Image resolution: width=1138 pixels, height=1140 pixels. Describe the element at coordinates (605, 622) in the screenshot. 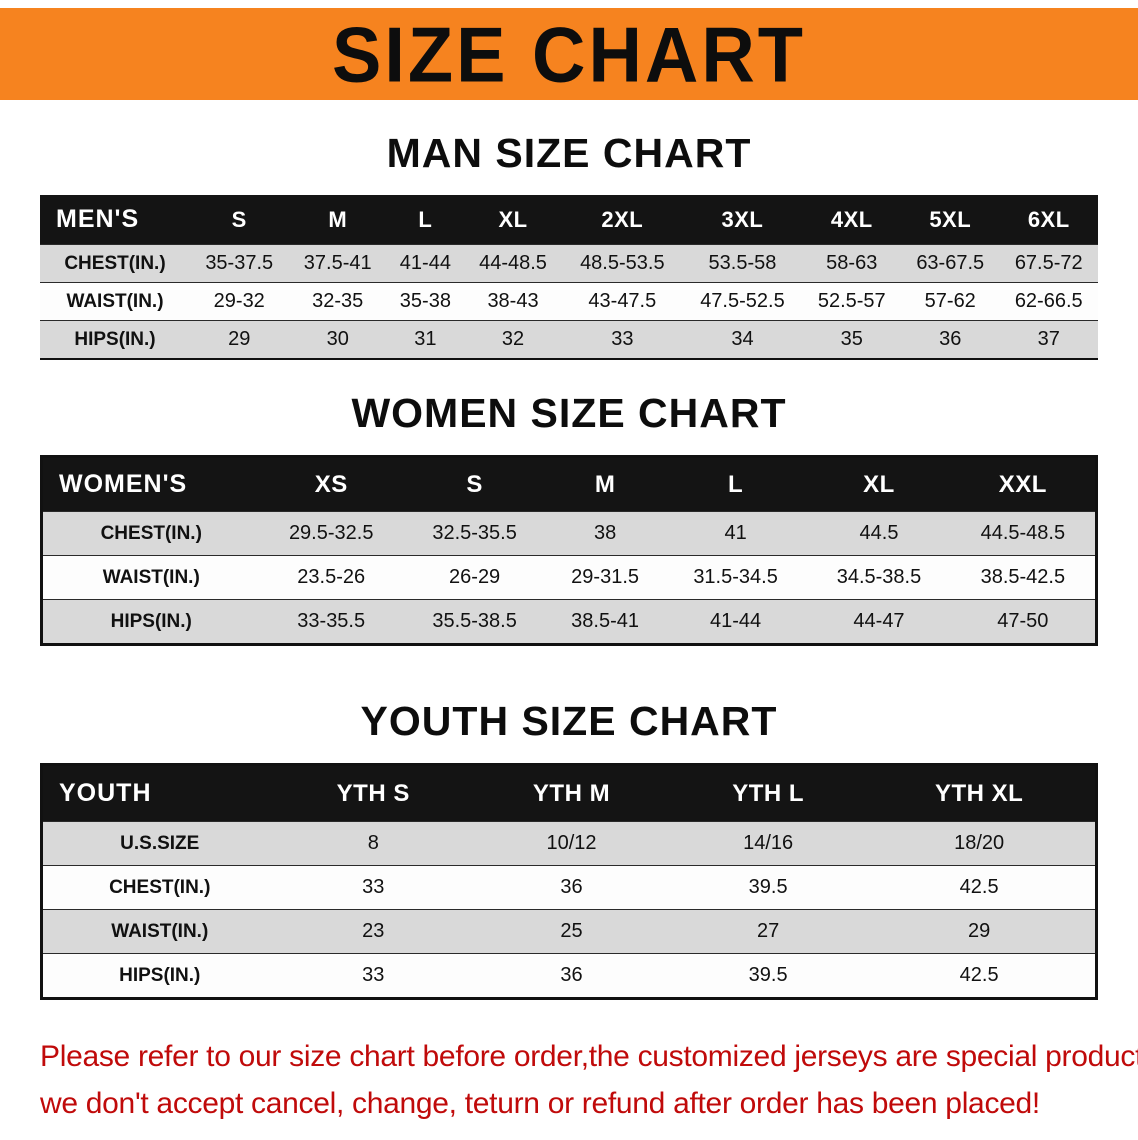

I see `size-value: 38.5-41` at that location.